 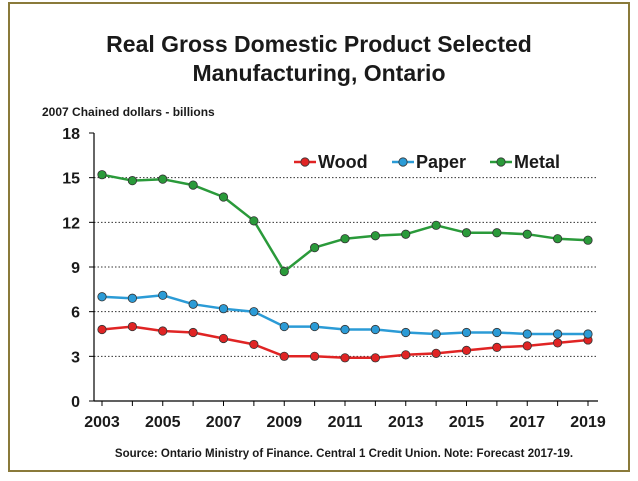 I want to click on point-metal-2008, so click(x=254, y=221).